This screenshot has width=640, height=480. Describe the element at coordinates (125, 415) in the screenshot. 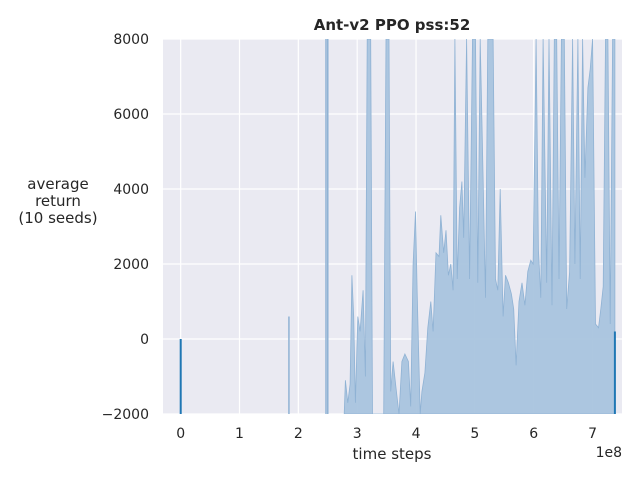

I see `y-tick-label: −2000` at that location.